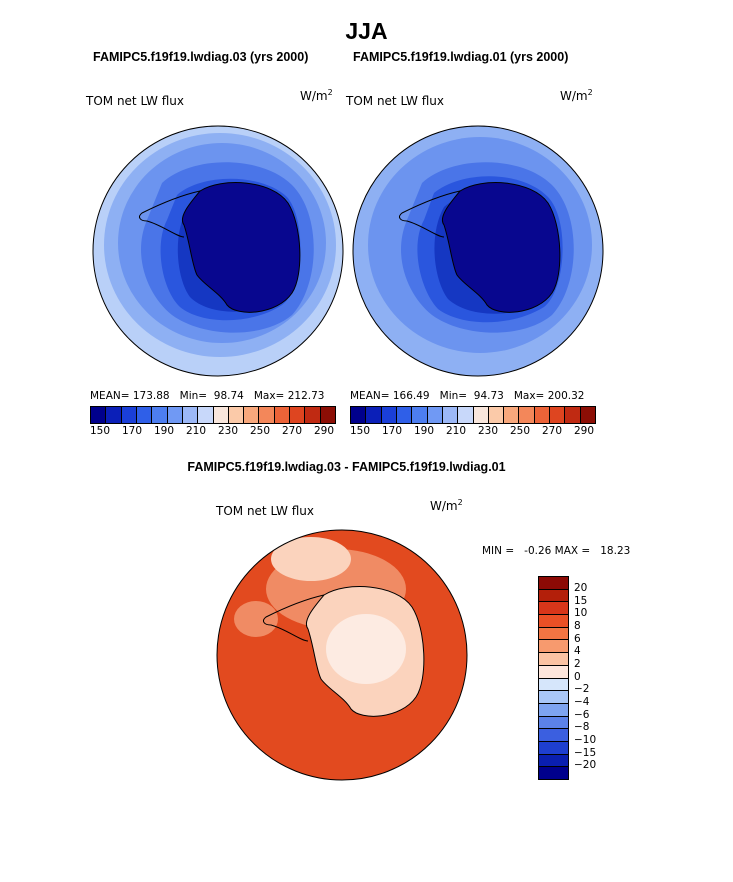  I want to click on panel2-peninsula-coast, so click(430, 214).